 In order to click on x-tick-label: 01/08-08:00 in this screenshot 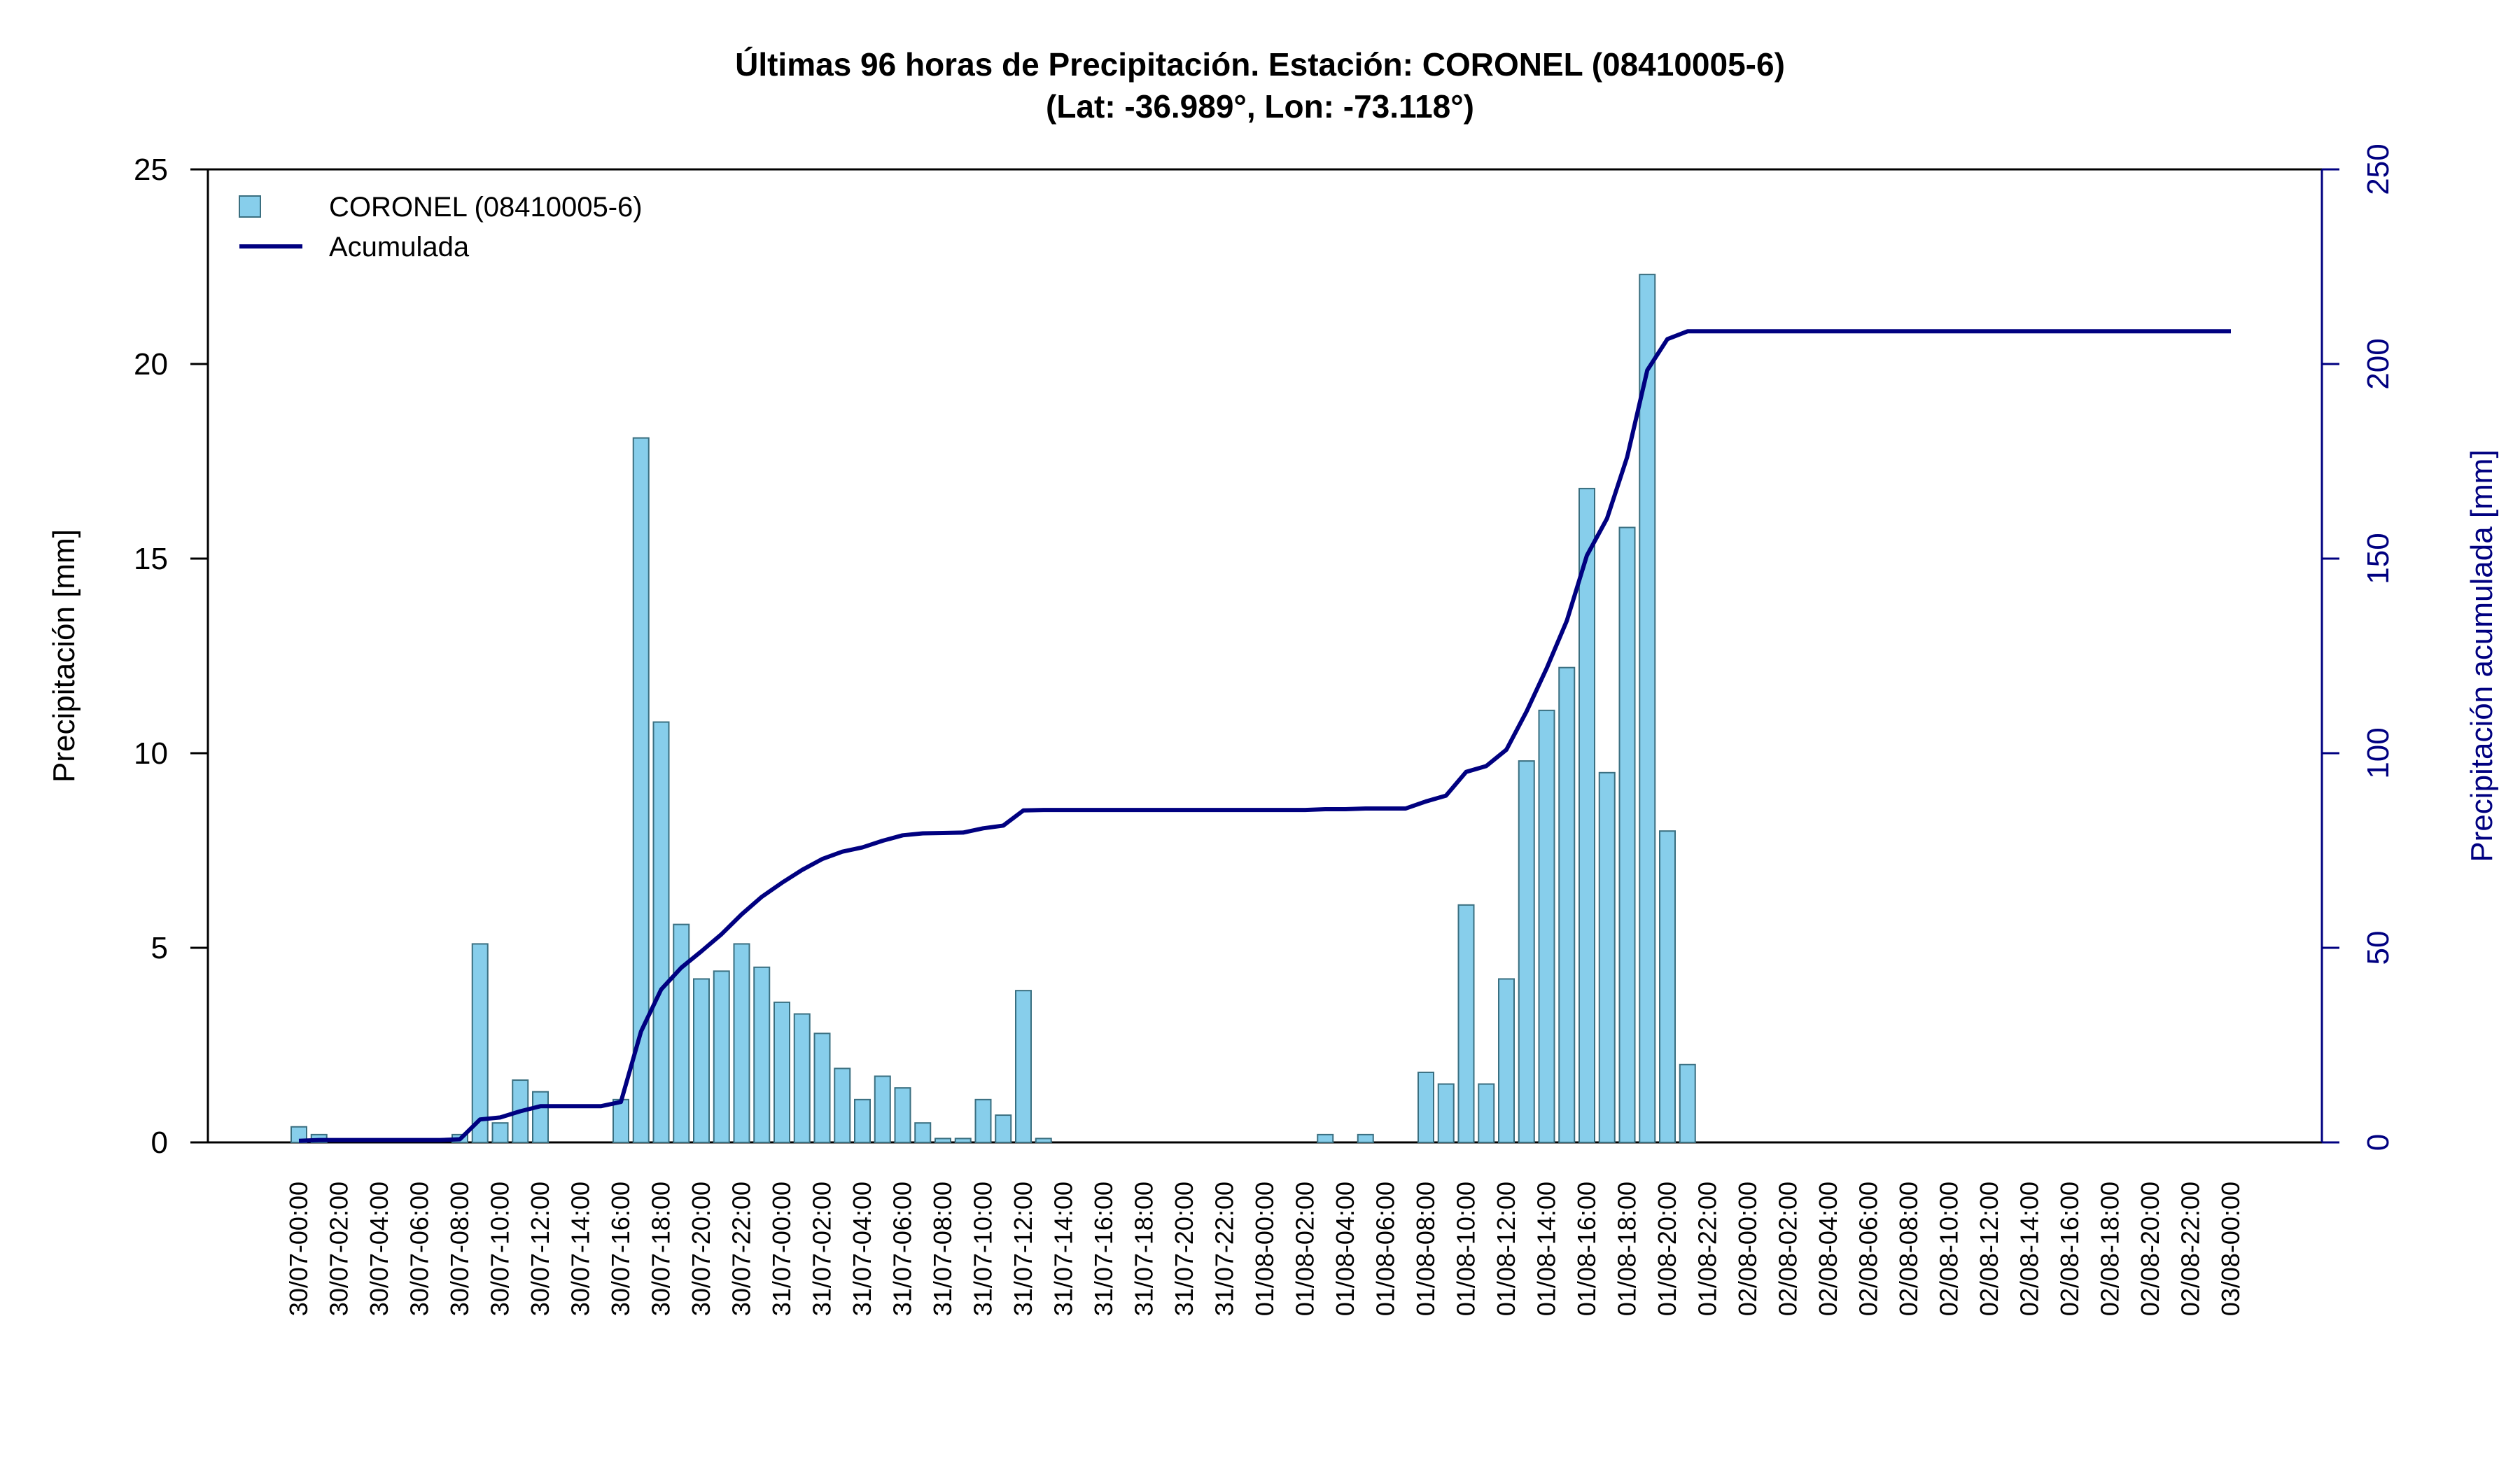, I will do `click(1425, 1249)`.